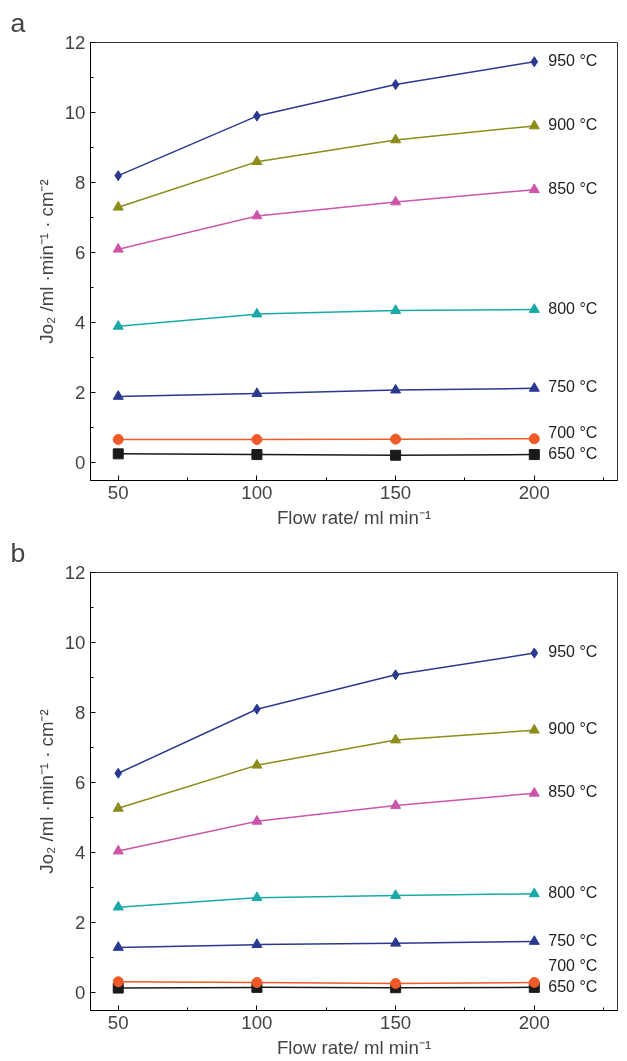  What do you see at coordinates (18, 552) in the screenshot?
I see `chart-title: b` at bounding box center [18, 552].